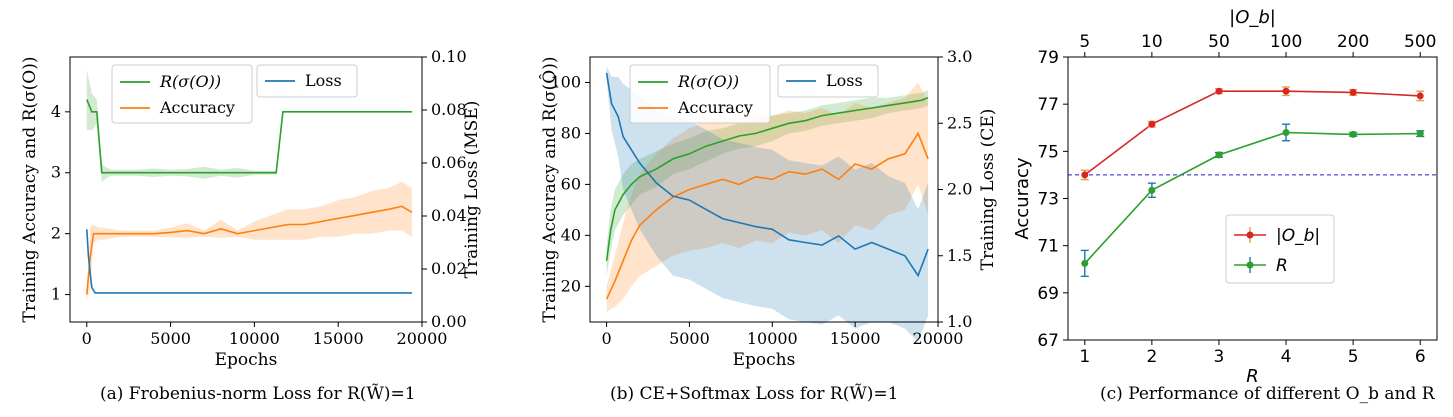 The width and height of the screenshot is (1453, 417). What do you see at coordinates (1048, 152) in the screenshot?
I see `y-tick-label: 75` at bounding box center [1048, 152].